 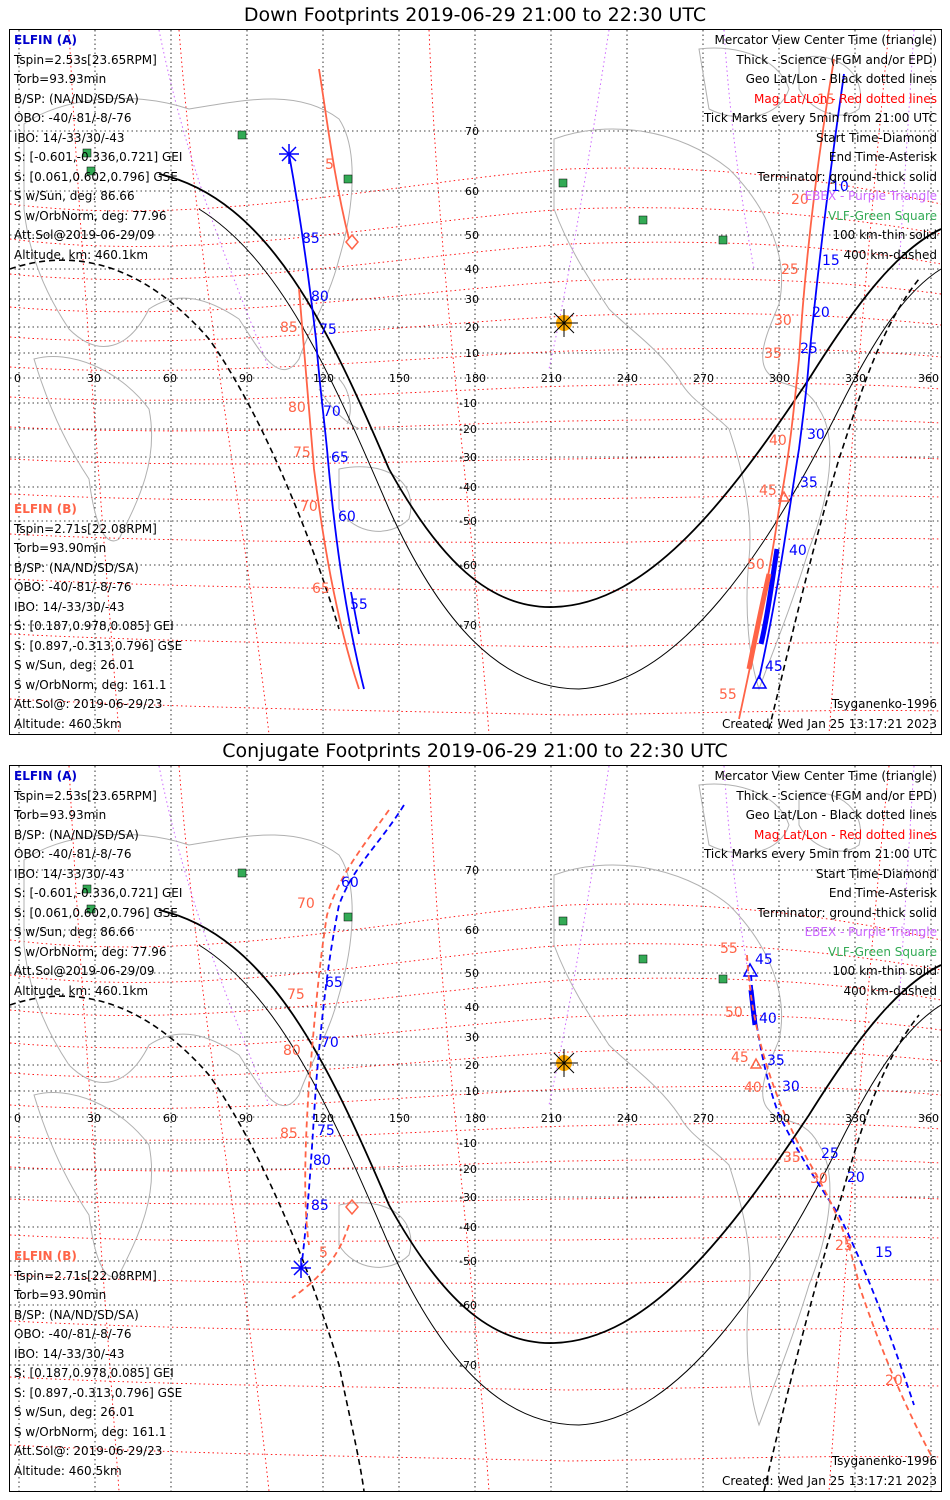 What do you see at coordinates (85, 1275) in the screenshot?
I see `elfin-b-line: Tspin=2.71s[22.08RPM]` at bounding box center [85, 1275].